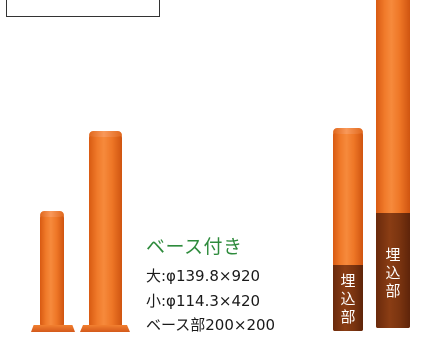  Describe the element at coordinates (83, 8) in the screenshot. I see `top-frame-box` at that location.